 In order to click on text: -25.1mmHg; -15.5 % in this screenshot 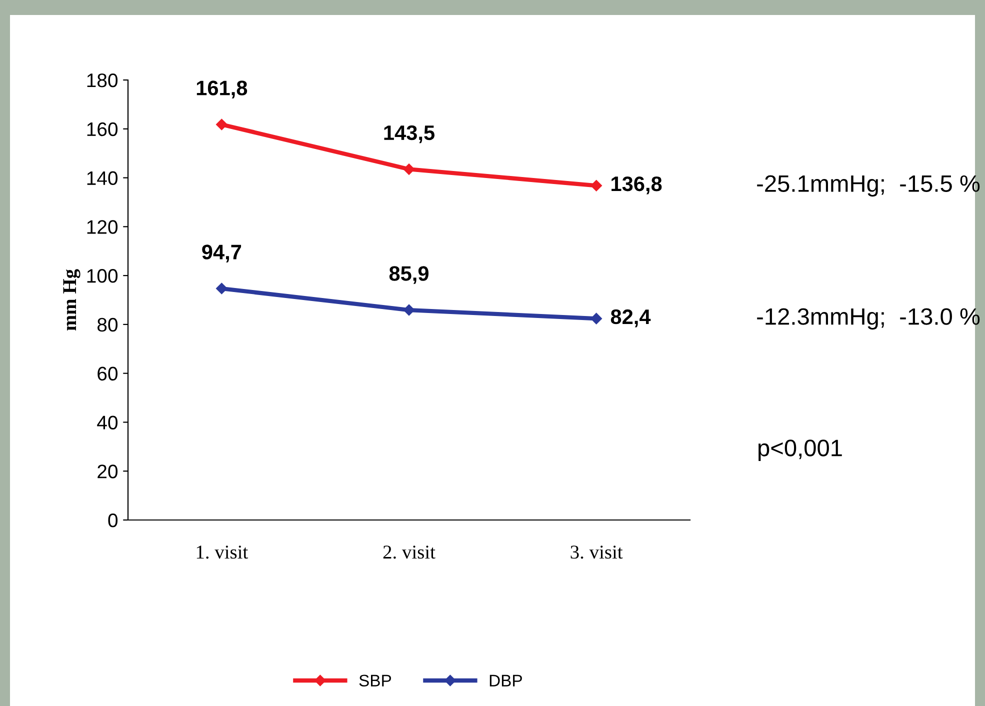, I will do `click(868, 186)`.